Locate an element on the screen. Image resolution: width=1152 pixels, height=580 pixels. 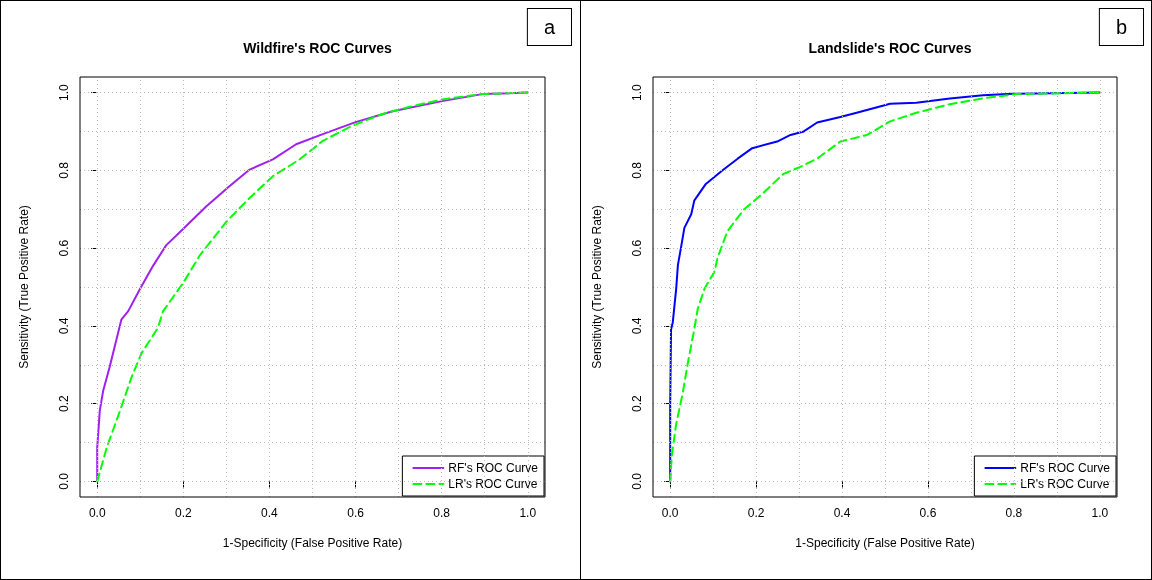
text: a is located at coordinates (549, 27).